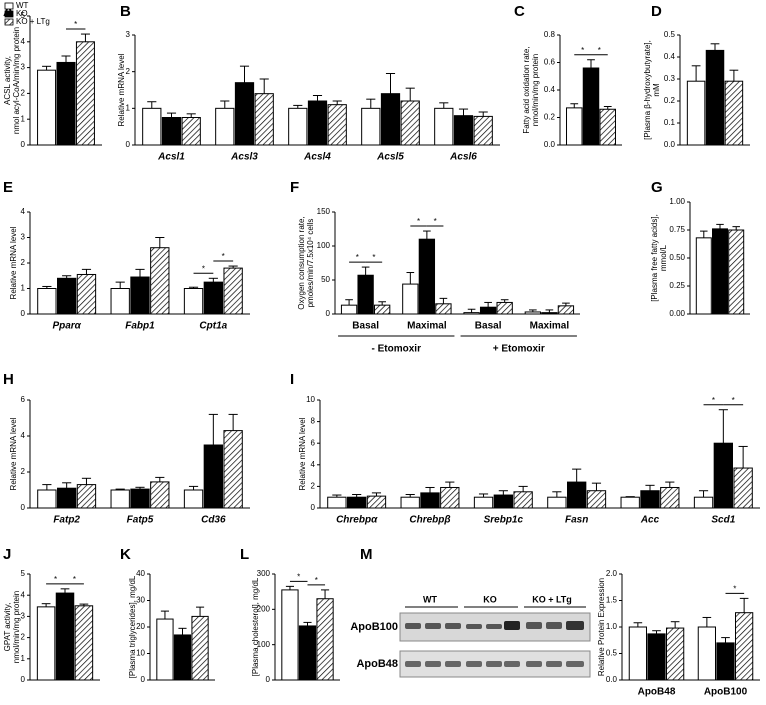 This screenshot has width=766, height=705. Describe the element at coordinates (663, 257) in the screenshot. I see `y-axis-label: mmol/L` at that location.